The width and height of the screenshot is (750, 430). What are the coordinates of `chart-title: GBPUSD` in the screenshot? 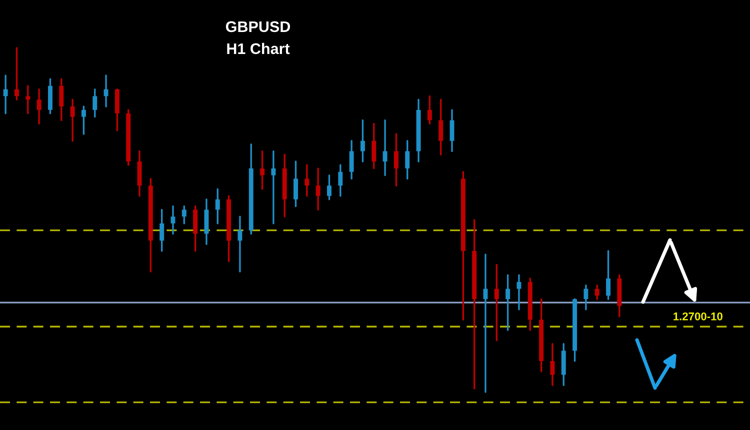 It's located at (258, 26).